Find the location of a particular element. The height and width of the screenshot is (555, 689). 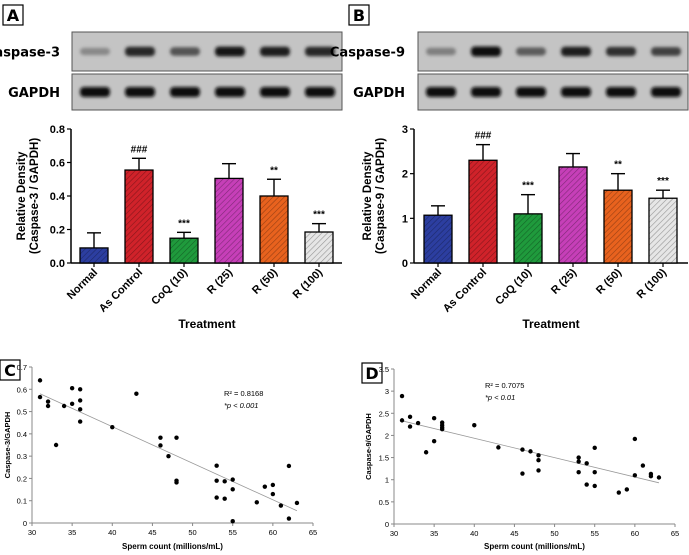

y-tick-label: 0 is located at coordinates (387, 524).